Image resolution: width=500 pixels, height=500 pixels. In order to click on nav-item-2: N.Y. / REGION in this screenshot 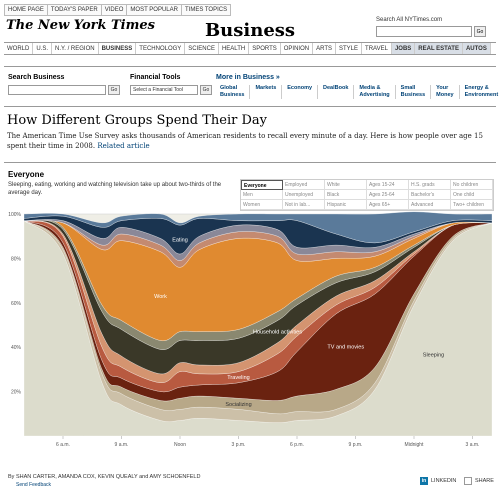, I will do `click(75, 48)`.